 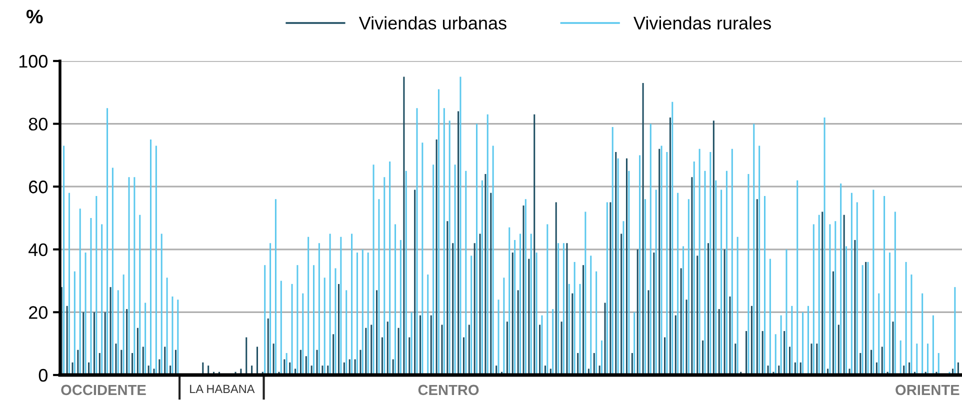 I want to click on y-tick-label: 60, so click(x=38, y=187).